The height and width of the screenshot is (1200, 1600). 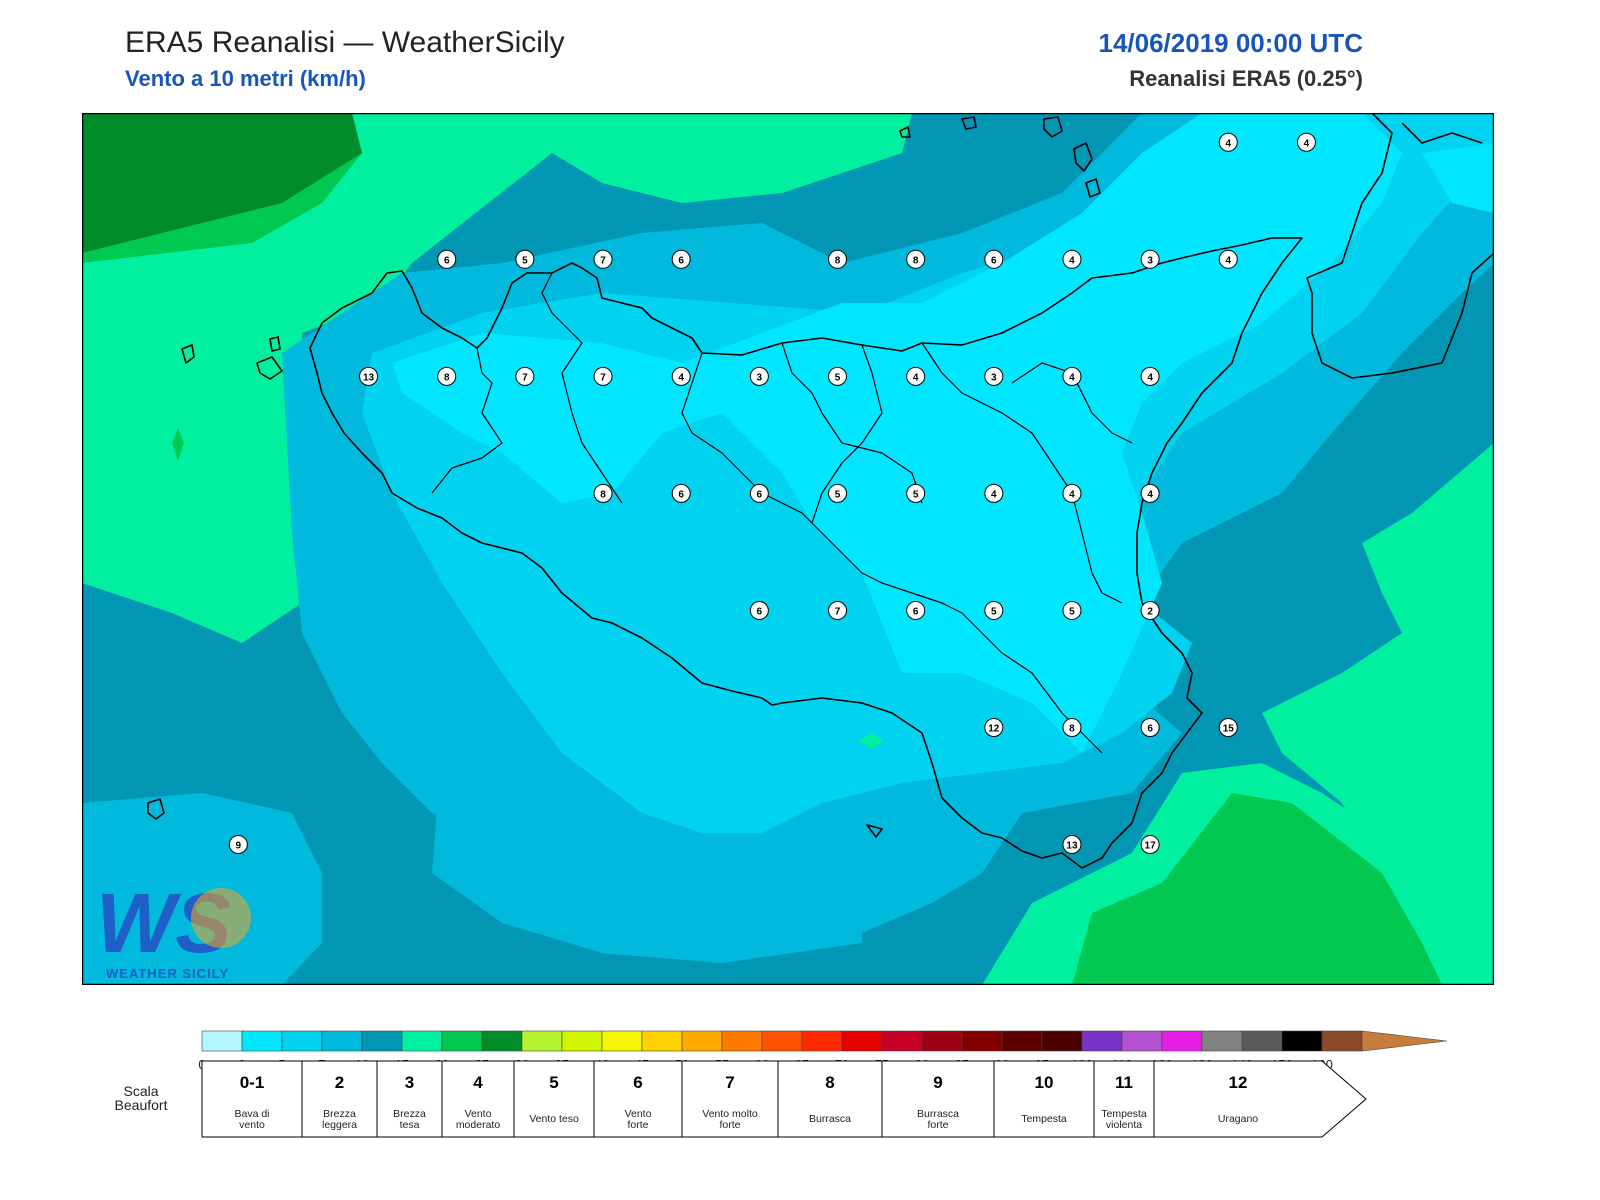 What do you see at coordinates (874, 831) in the screenshot?
I see `island-malta` at bounding box center [874, 831].